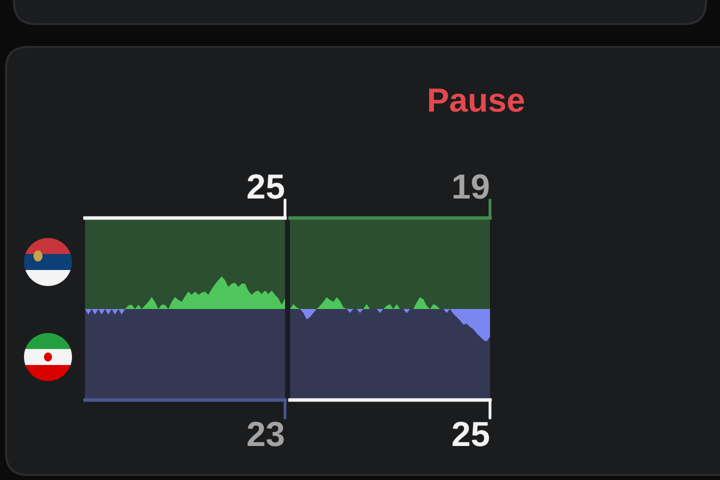 The width and height of the screenshot is (720, 480). Describe the element at coordinates (266, 434) in the screenshot. I see `x-axis-title: 23` at that location.